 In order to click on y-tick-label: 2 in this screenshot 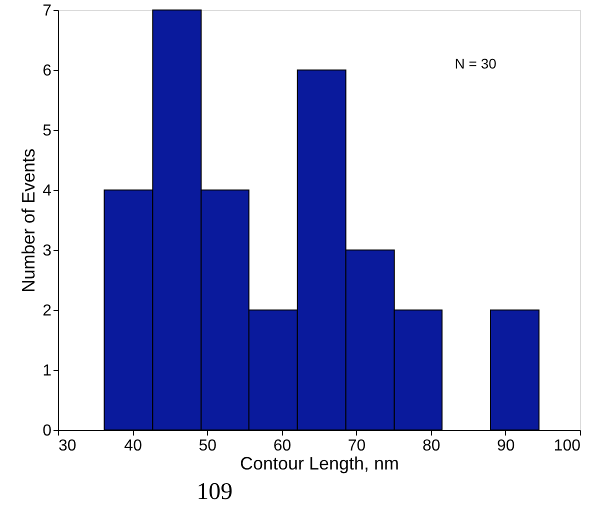, I will do `click(47, 311)`.